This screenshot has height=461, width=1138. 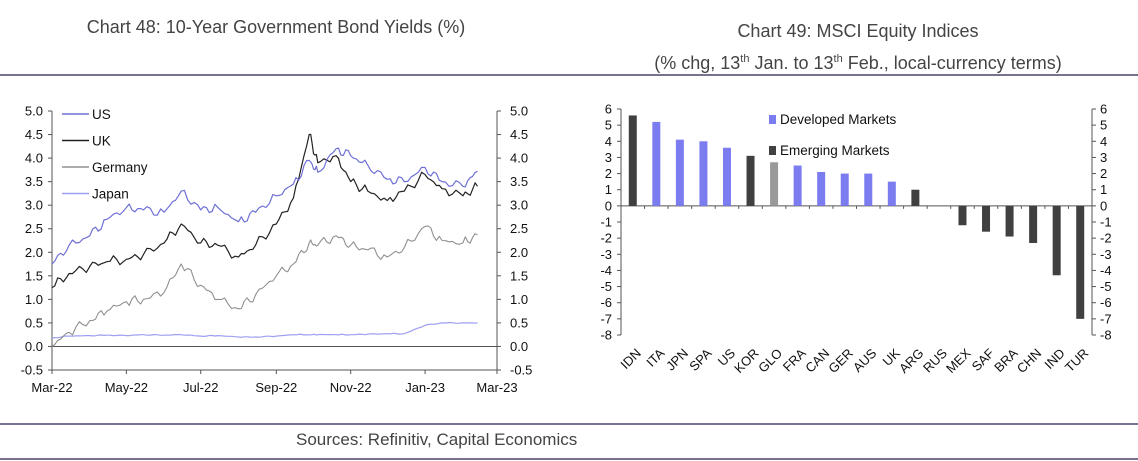 I want to click on y-right-tick-label: -5, so click(x=1106, y=286).